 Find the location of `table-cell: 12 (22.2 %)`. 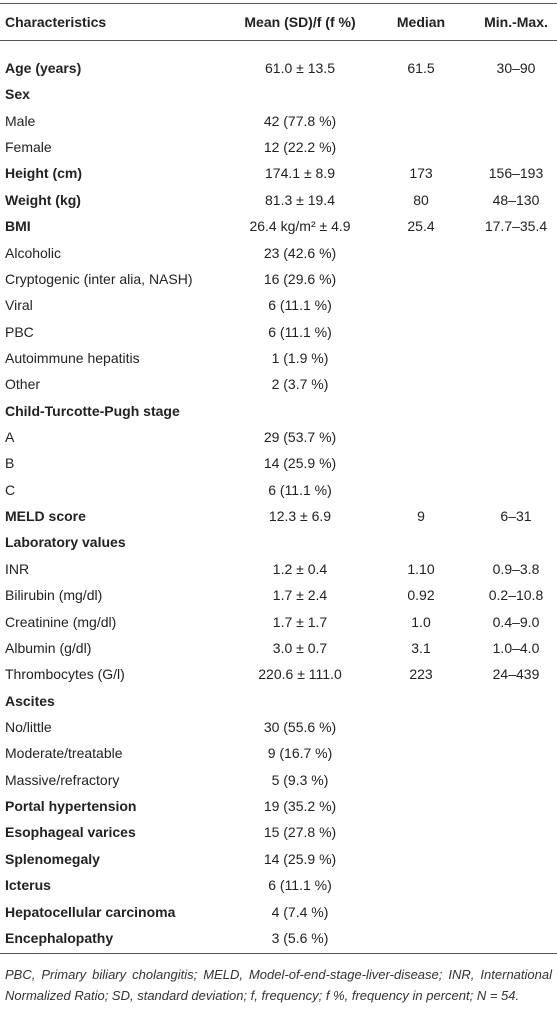

table-cell: 12 (22.2 %) is located at coordinates (300, 147).